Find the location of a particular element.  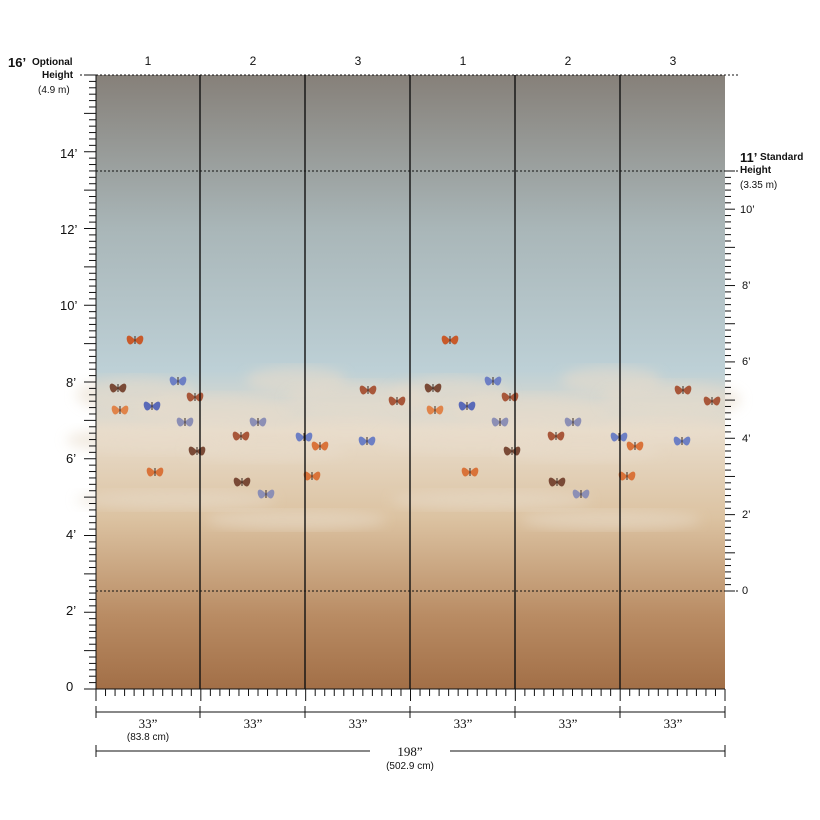

optional-height-label: Optional is located at coordinates (52, 62).